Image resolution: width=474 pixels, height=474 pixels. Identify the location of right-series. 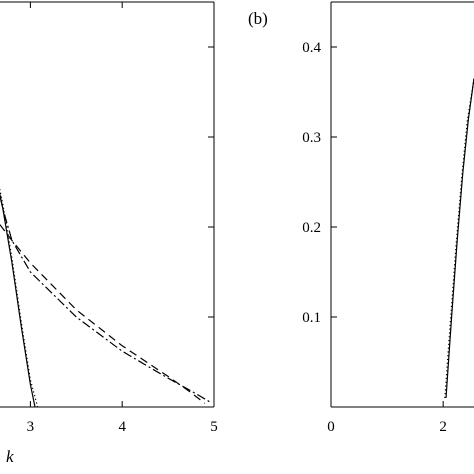
(459, 238).